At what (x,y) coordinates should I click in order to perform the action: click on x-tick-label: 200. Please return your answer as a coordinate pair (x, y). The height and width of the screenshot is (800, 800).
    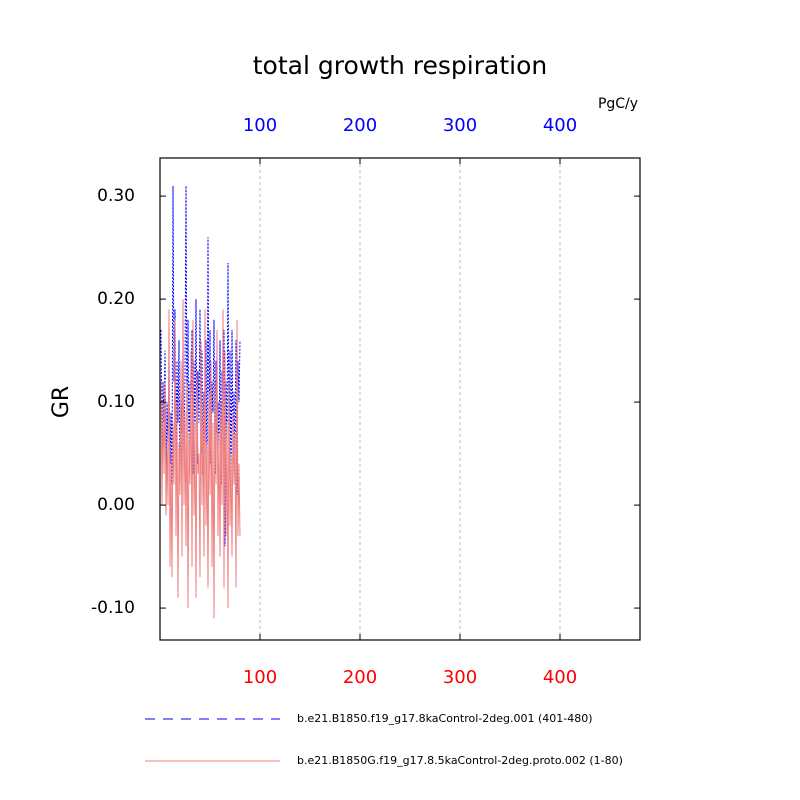
    Looking at the image, I should click on (360, 677).